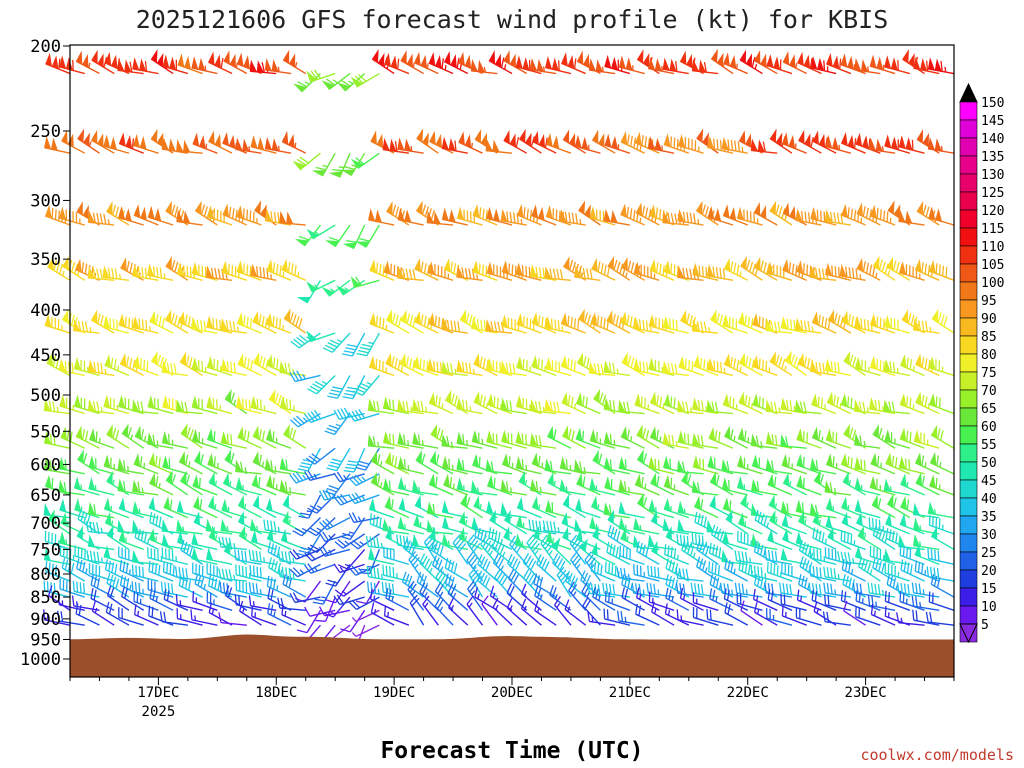 The width and height of the screenshot is (1024, 768). What do you see at coordinates (630, 693) in the screenshot?
I see `x-tick-label: 21DEC` at bounding box center [630, 693].